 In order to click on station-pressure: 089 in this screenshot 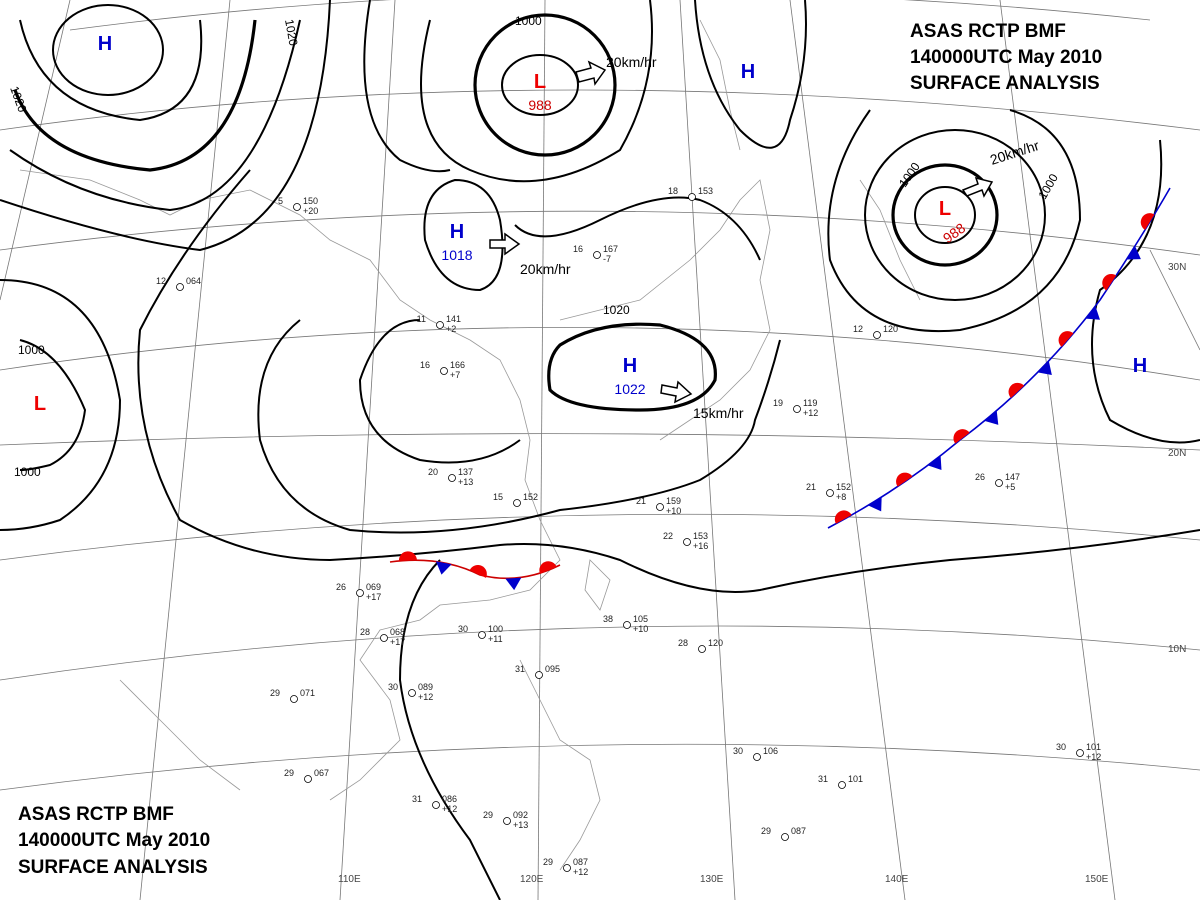, I will do `click(425, 687)`.